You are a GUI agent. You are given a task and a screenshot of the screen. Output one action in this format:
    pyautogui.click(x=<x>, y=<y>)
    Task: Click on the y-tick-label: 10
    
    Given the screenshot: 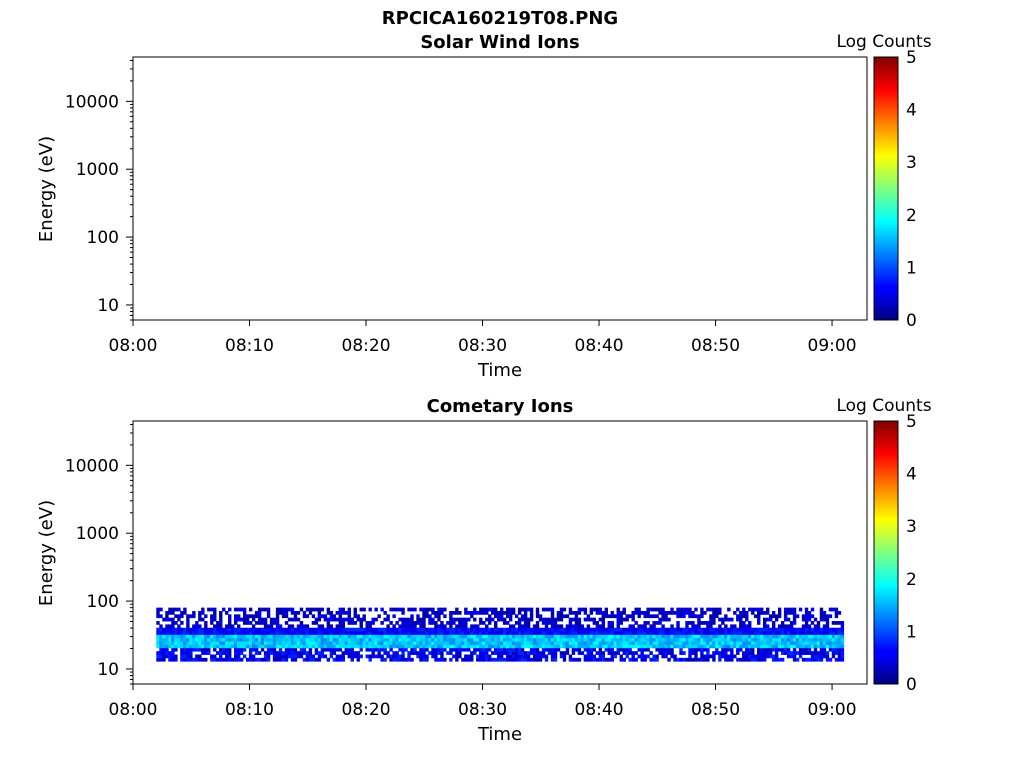 What is the action you would take?
    pyautogui.click(x=108, y=670)
    